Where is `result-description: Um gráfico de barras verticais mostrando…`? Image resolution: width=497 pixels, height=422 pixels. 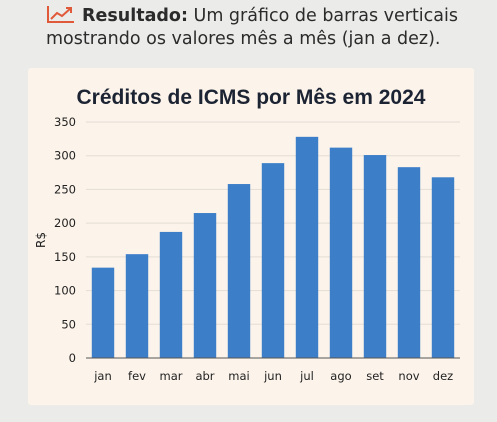
result-description: Um gráfico de barras verticais mostrando… is located at coordinates (252, 27).